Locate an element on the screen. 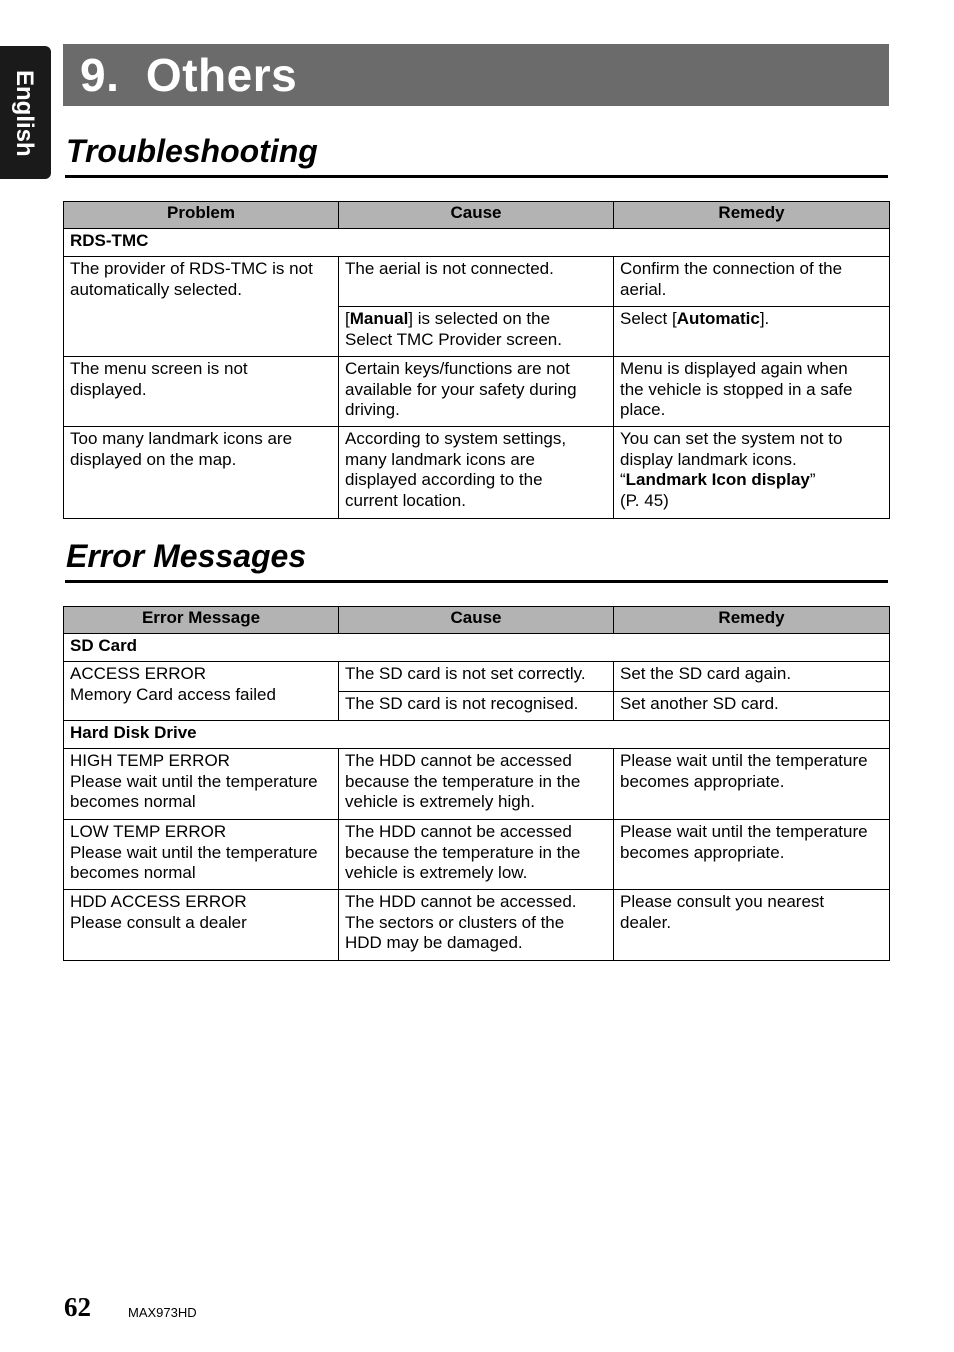  problem-cell: The menu screen is not displayed. is located at coordinates (201, 391).